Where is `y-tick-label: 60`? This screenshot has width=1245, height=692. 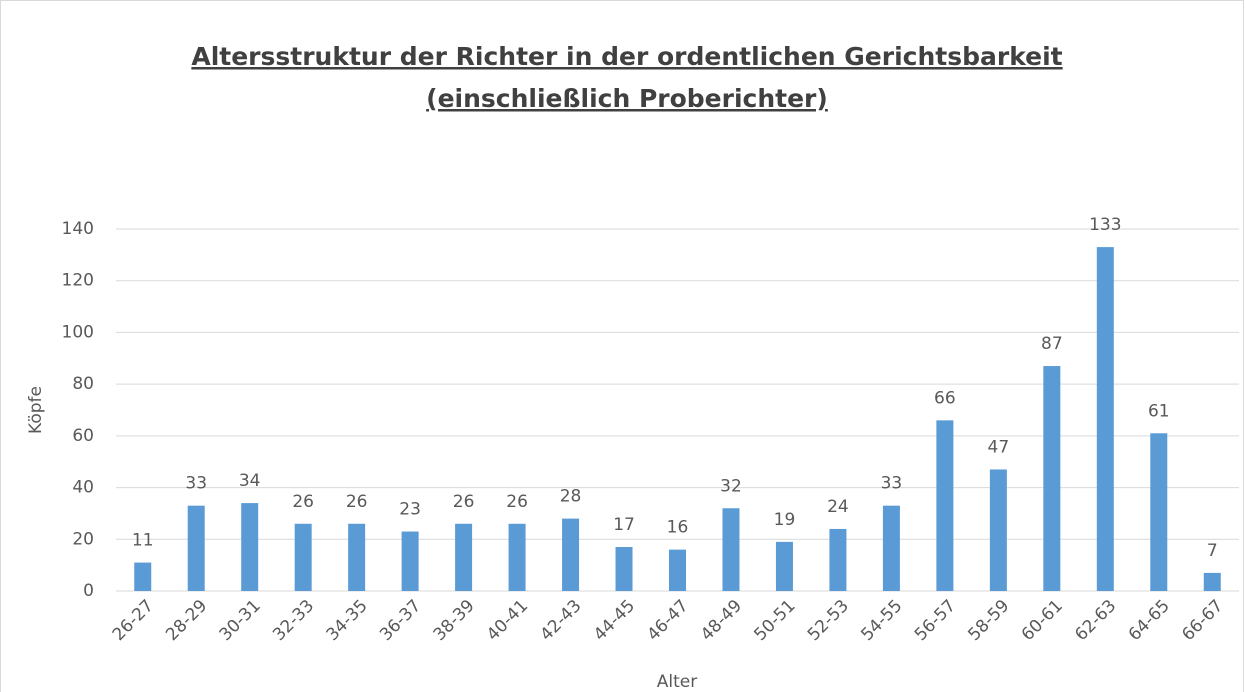 y-tick-label: 60 is located at coordinates (83, 436).